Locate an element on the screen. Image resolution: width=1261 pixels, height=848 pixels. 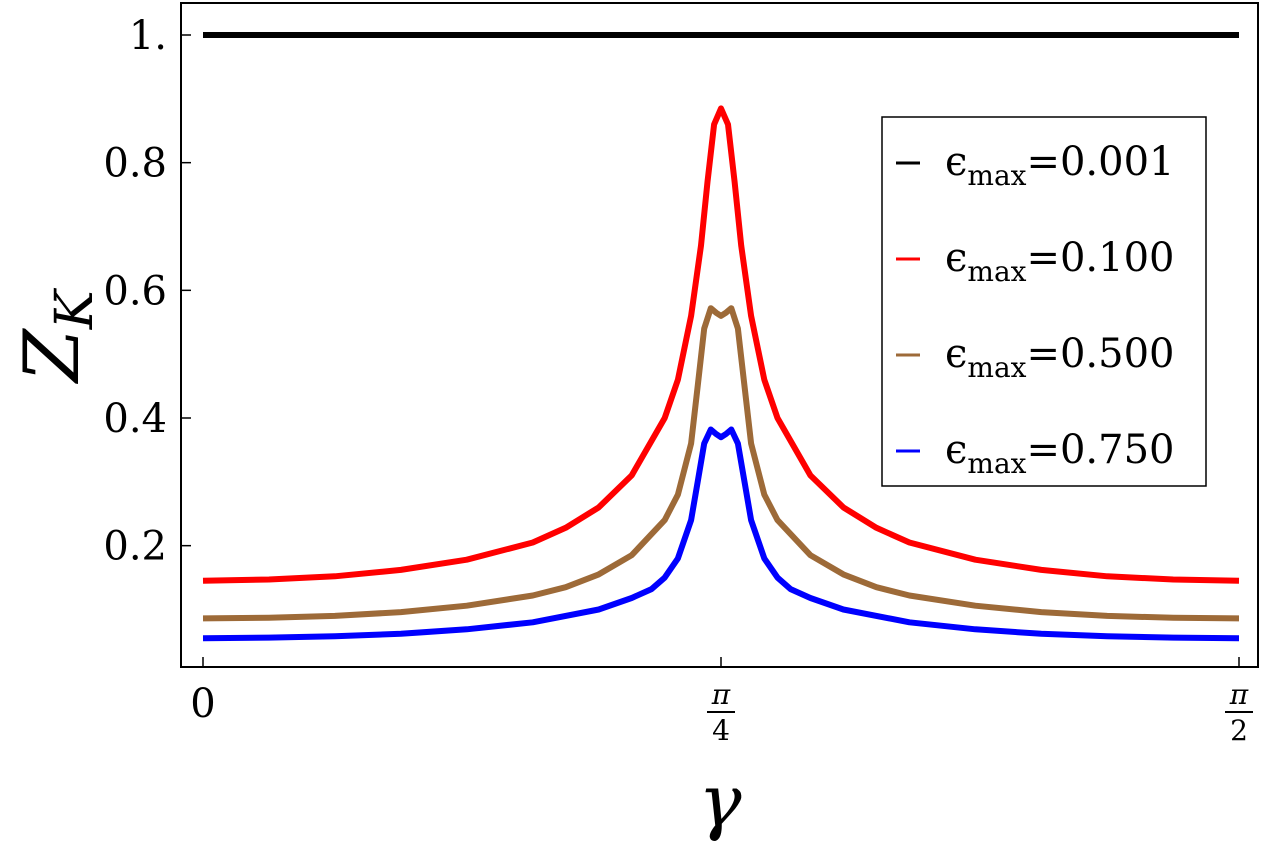
y-tick-label: 0.6 is located at coordinates (135, 291).